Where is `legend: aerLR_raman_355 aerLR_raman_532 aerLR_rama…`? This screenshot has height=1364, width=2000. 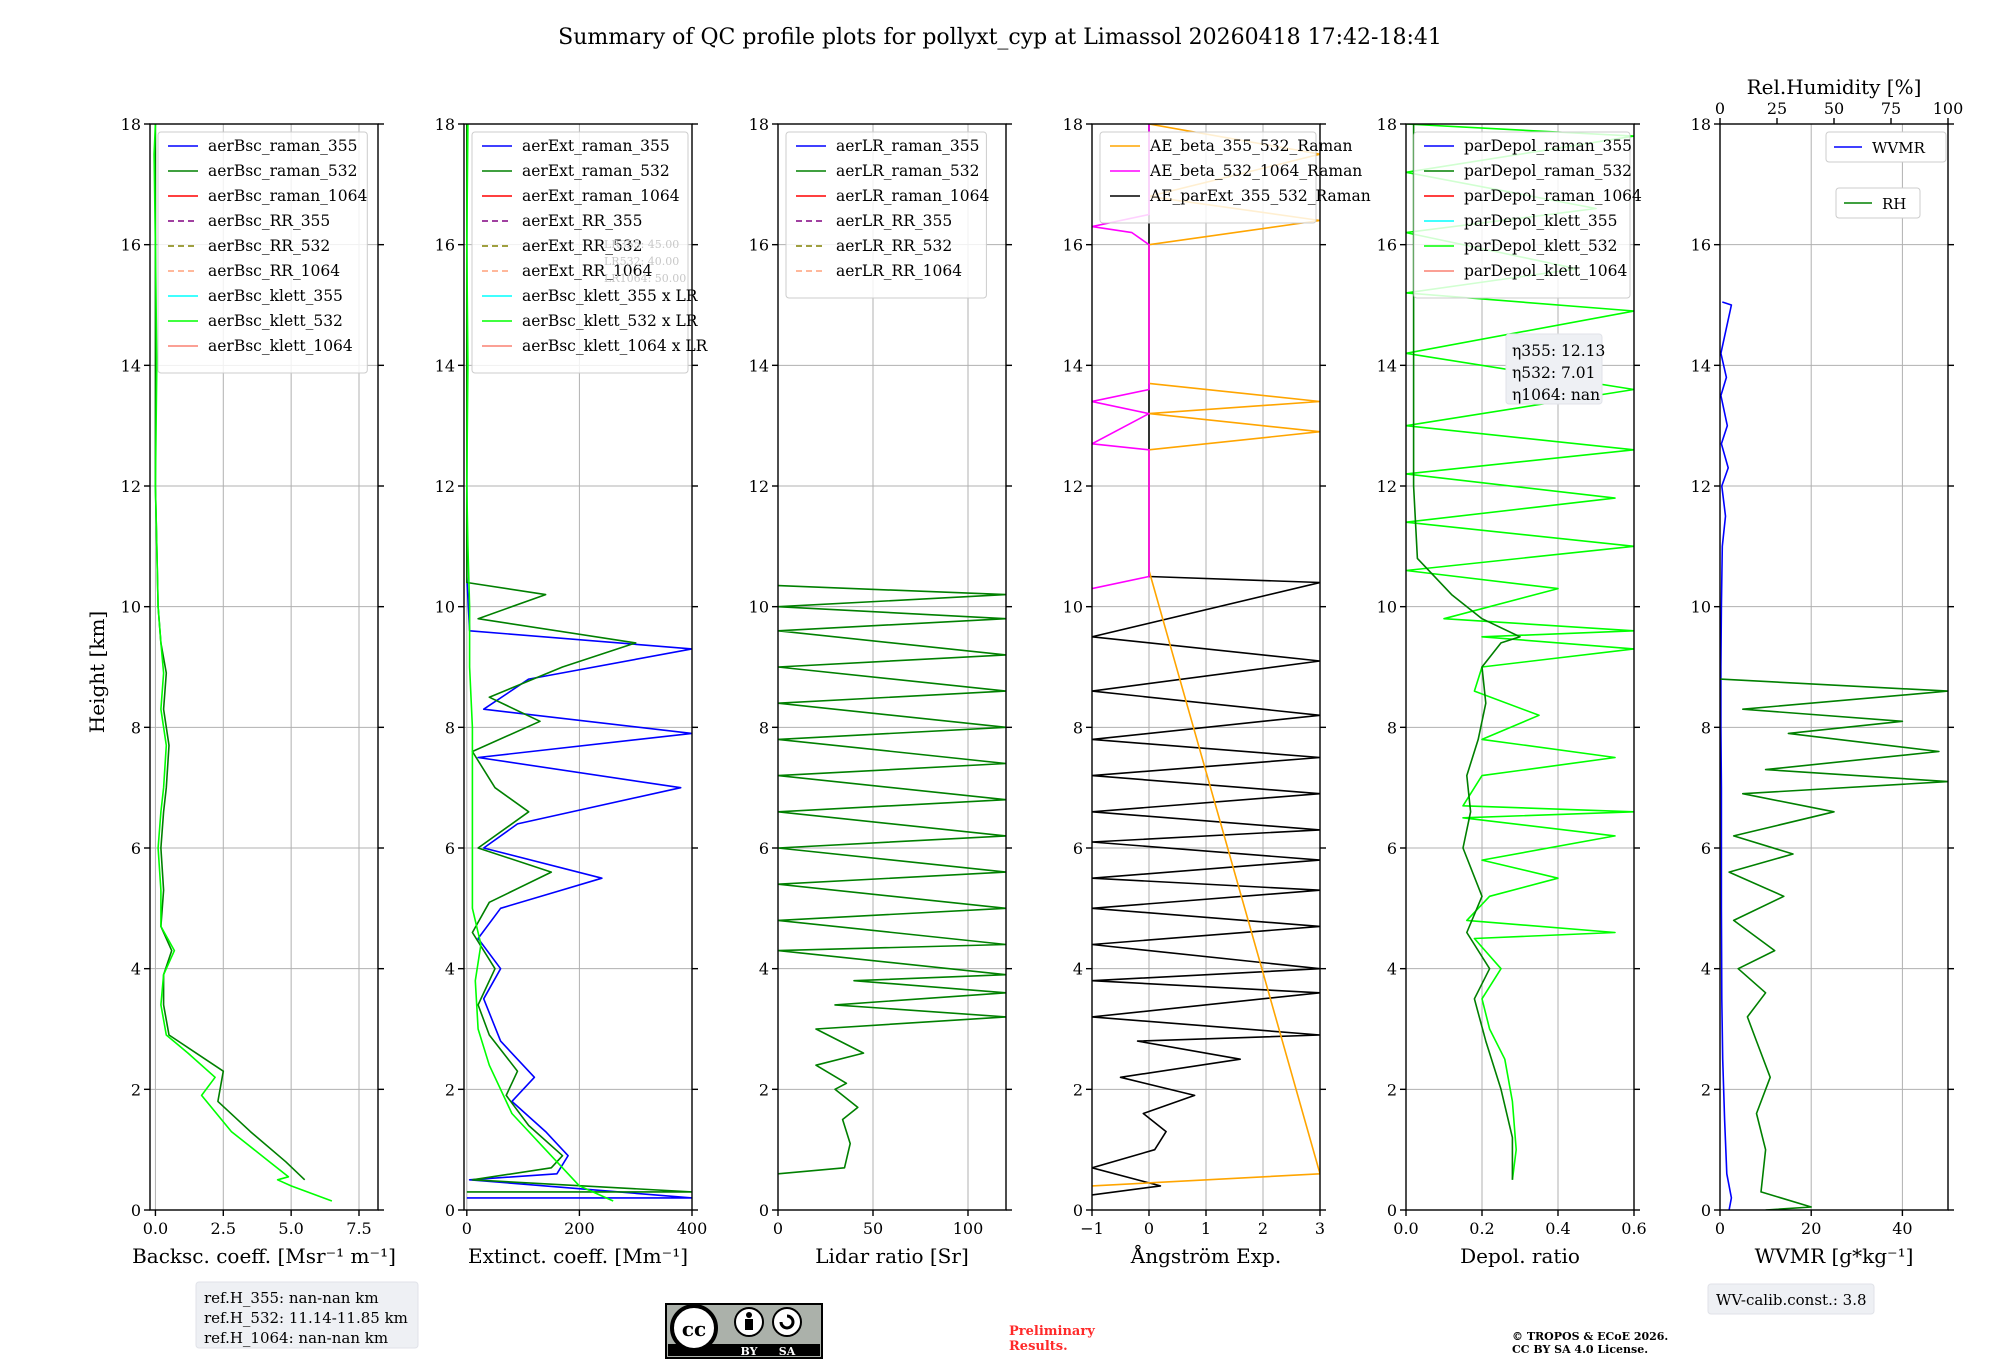
legend: aerLR_raman_355 aerLR_raman_532 aerLR_rama… is located at coordinates (887, 215).